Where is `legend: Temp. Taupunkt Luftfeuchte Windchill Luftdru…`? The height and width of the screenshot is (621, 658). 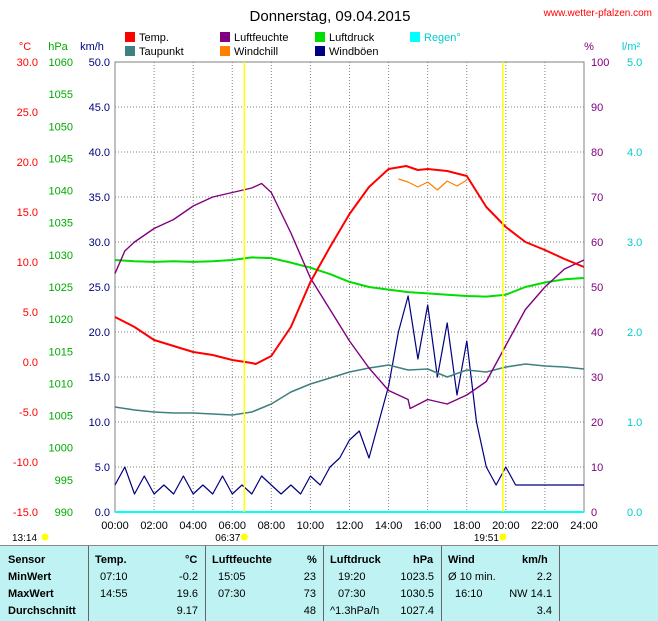 legend: Temp. Taupunkt Luftfeuchte Windchill Luftdru… is located at coordinates (293, 45).